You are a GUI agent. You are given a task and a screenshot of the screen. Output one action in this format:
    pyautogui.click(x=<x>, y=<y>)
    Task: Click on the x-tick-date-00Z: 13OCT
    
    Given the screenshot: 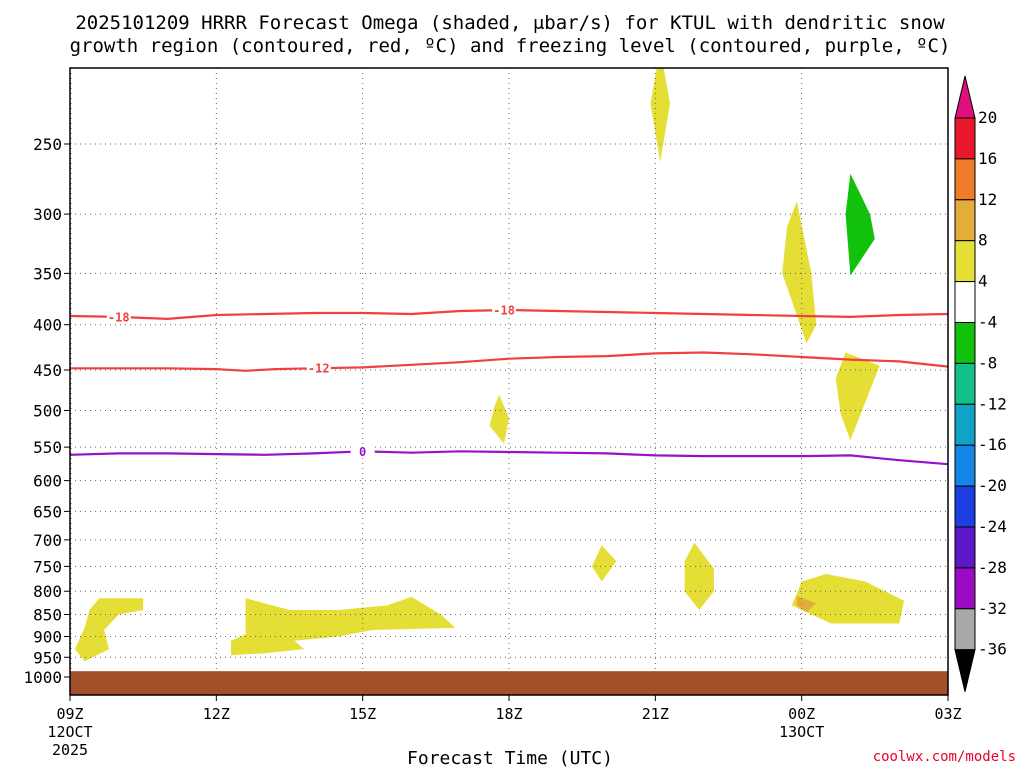 What is the action you would take?
    pyautogui.click(x=801, y=732)
    